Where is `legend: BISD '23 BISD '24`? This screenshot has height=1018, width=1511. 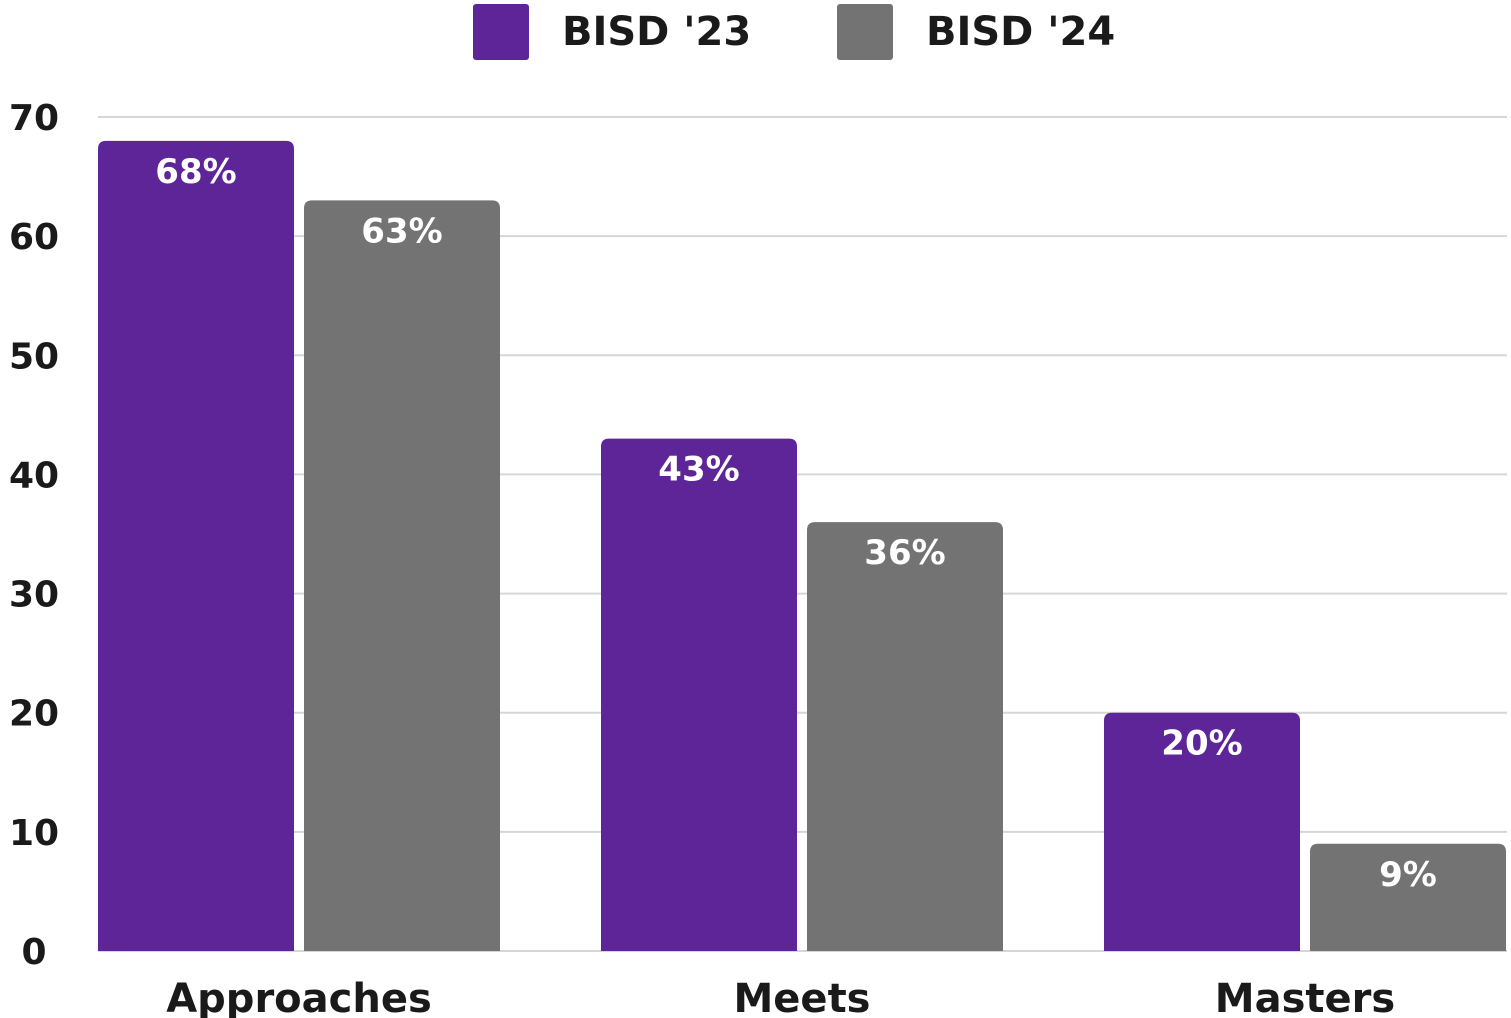
legend: BISD '23 BISD '24 is located at coordinates (794, 32).